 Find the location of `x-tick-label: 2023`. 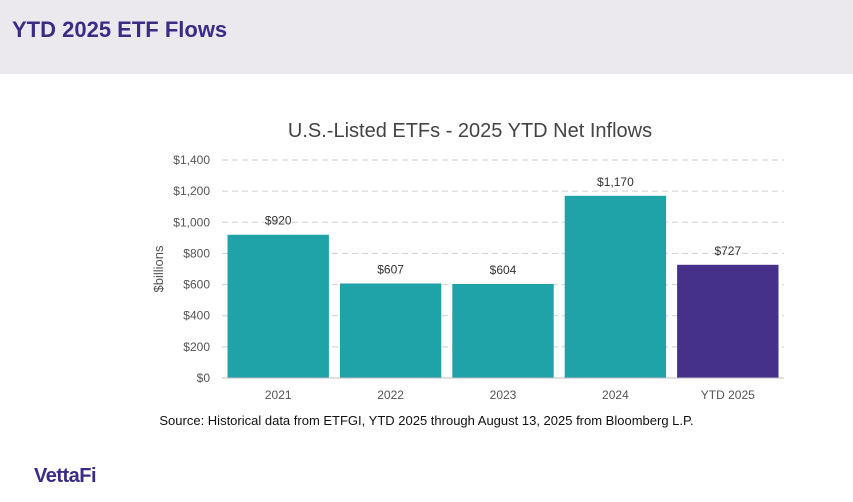

x-tick-label: 2023 is located at coordinates (503, 395).